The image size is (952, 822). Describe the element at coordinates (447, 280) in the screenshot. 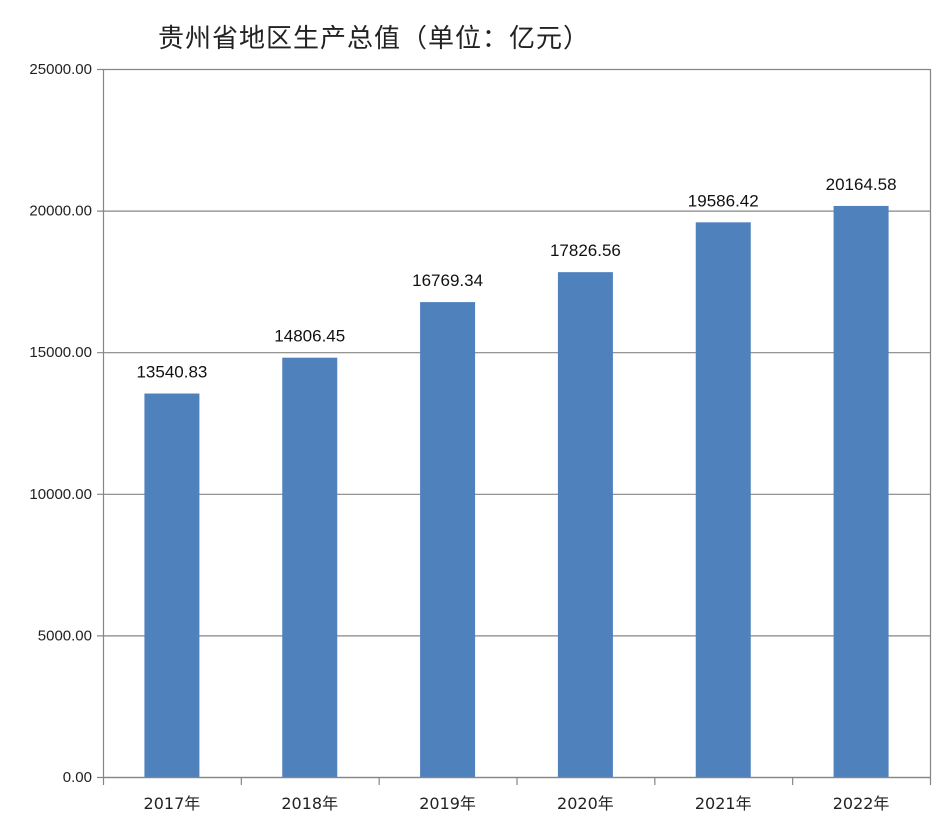

I see `data-label: 16769.34` at that location.